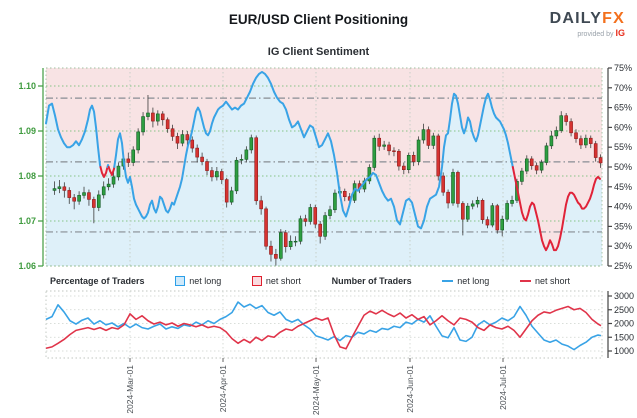  Describe the element at coordinates (552, 281) in the screenshot. I see `num-net-short-label: net short` at that location.